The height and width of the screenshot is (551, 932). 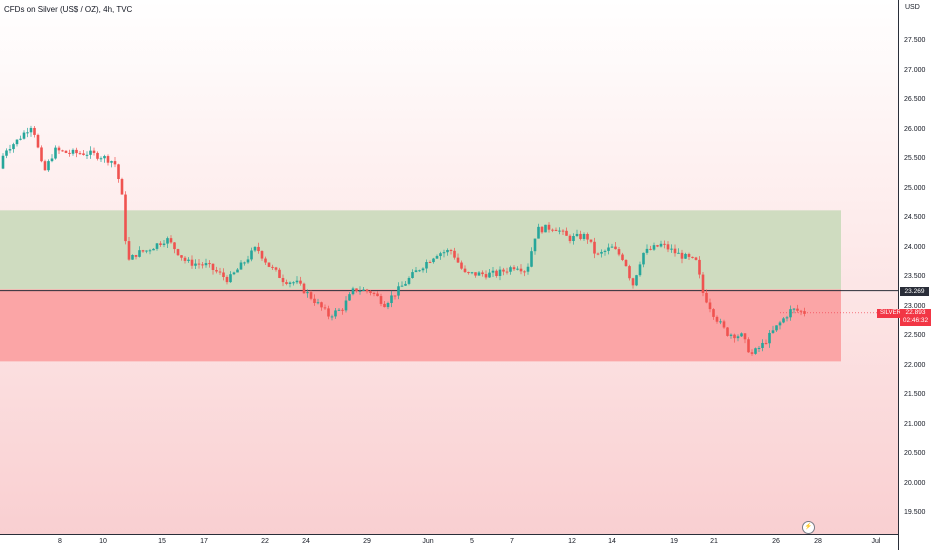 What do you see at coordinates (428, 541) in the screenshot?
I see `x-tick-label: Jun` at bounding box center [428, 541].